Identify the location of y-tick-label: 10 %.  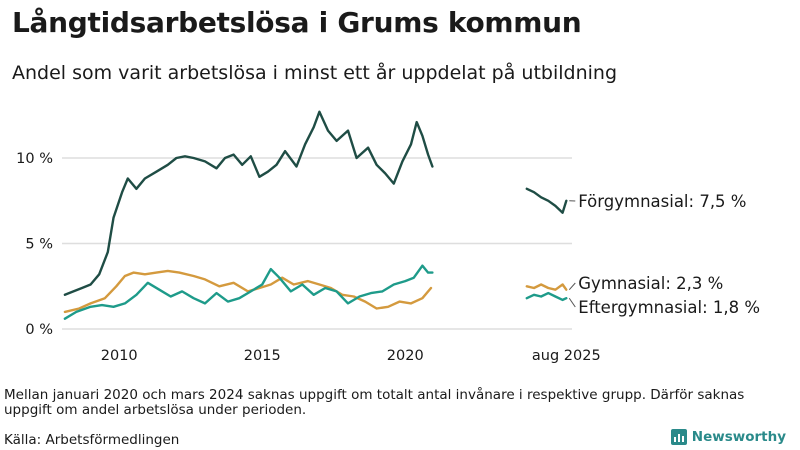
(34, 159).